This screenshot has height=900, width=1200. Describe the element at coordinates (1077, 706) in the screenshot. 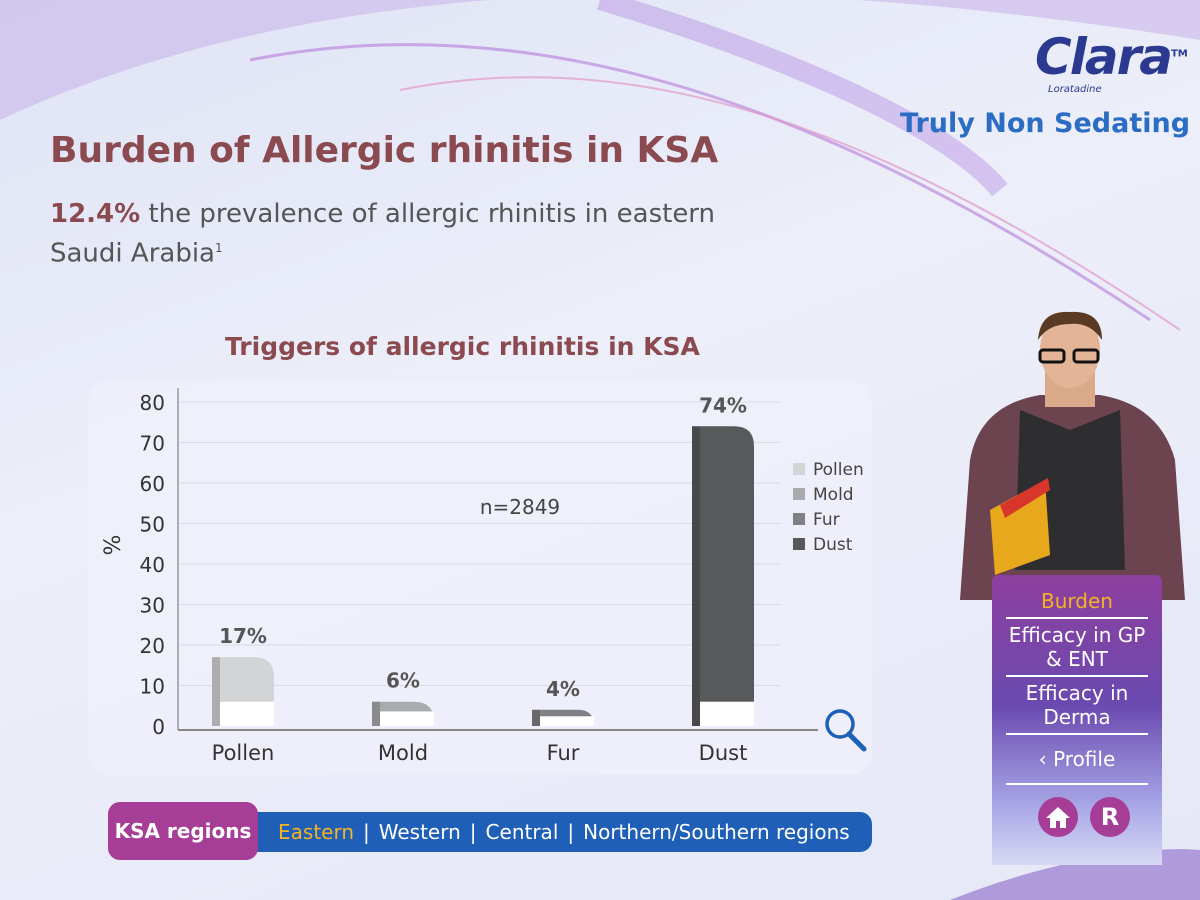

I see `nav-efficacy-derma: Efficacy in Derma` at that location.